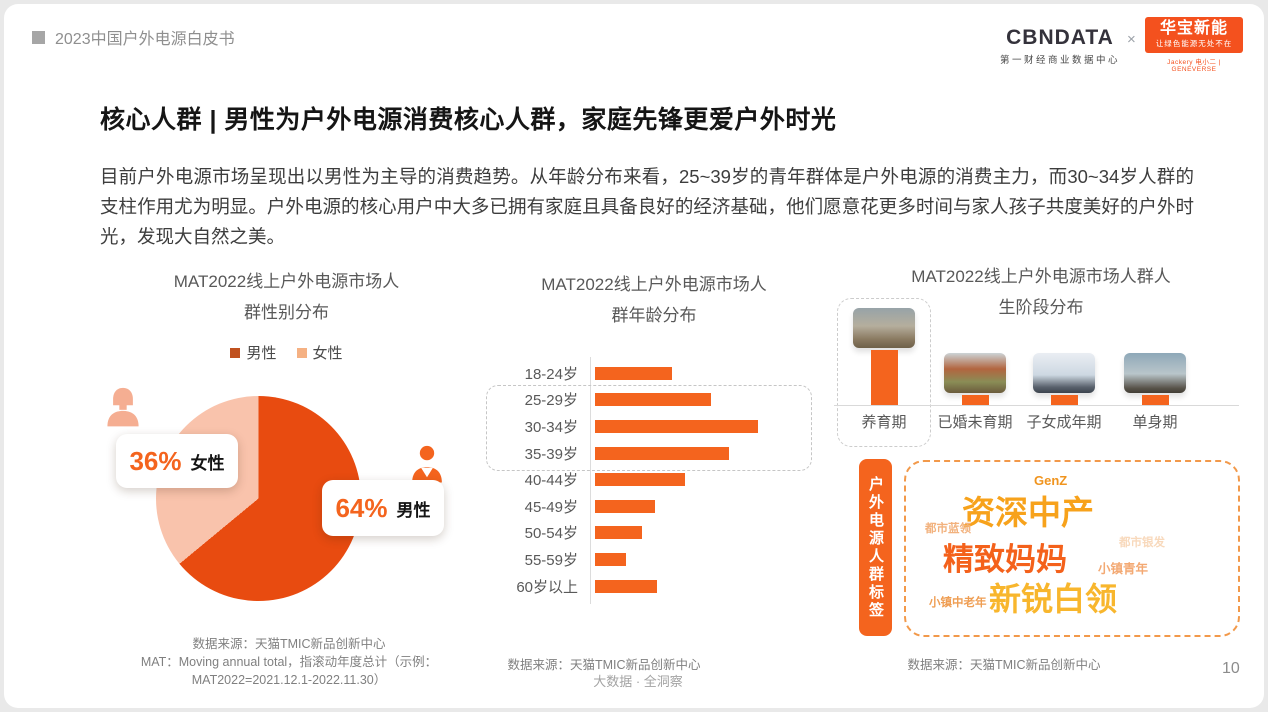 The width and height of the screenshot is (1268, 712). I want to click on male-legend-swatch, so click(235, 352).